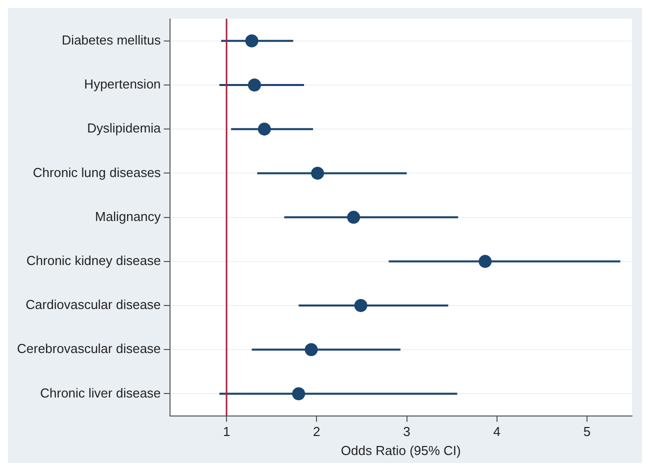 This screenshot has width=650, height=471. What do you see at coordinates (587, 432) in the screenshot?
I see `x-tick-label: 5` at bounding box center [587, 432].